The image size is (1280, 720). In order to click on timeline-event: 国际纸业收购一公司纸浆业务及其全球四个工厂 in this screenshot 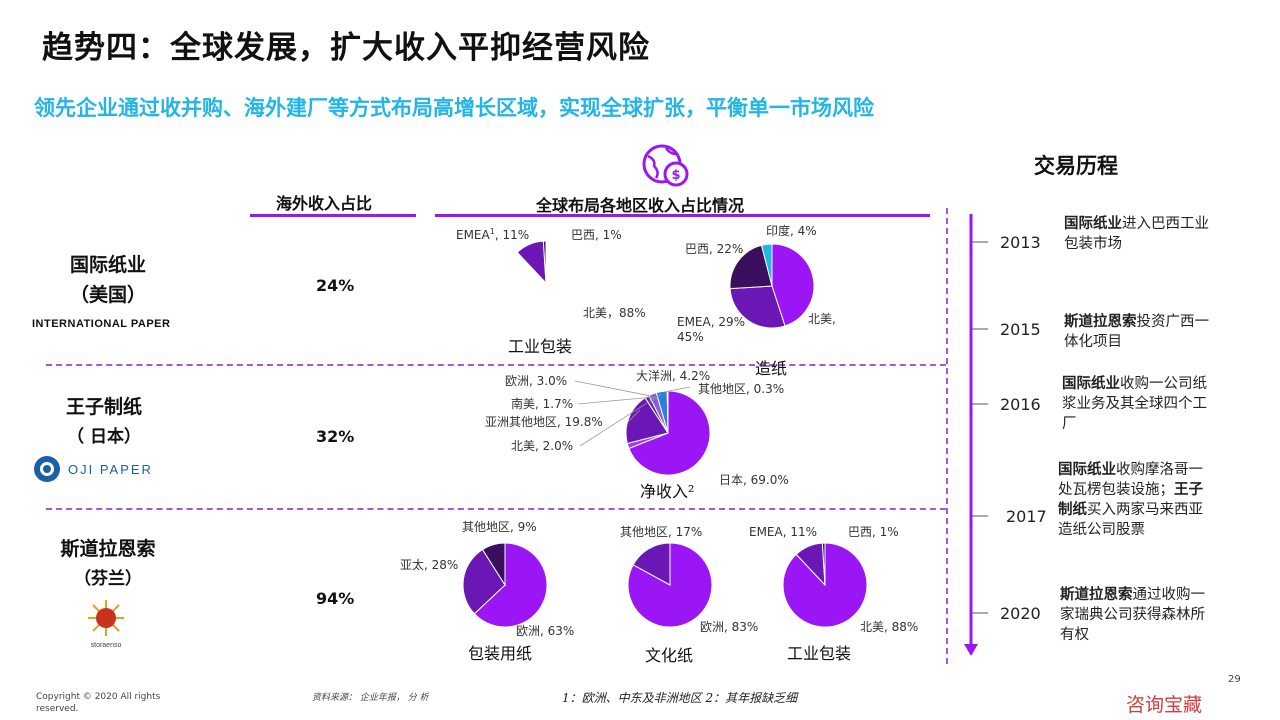, I will do `click(1134, 403)`.